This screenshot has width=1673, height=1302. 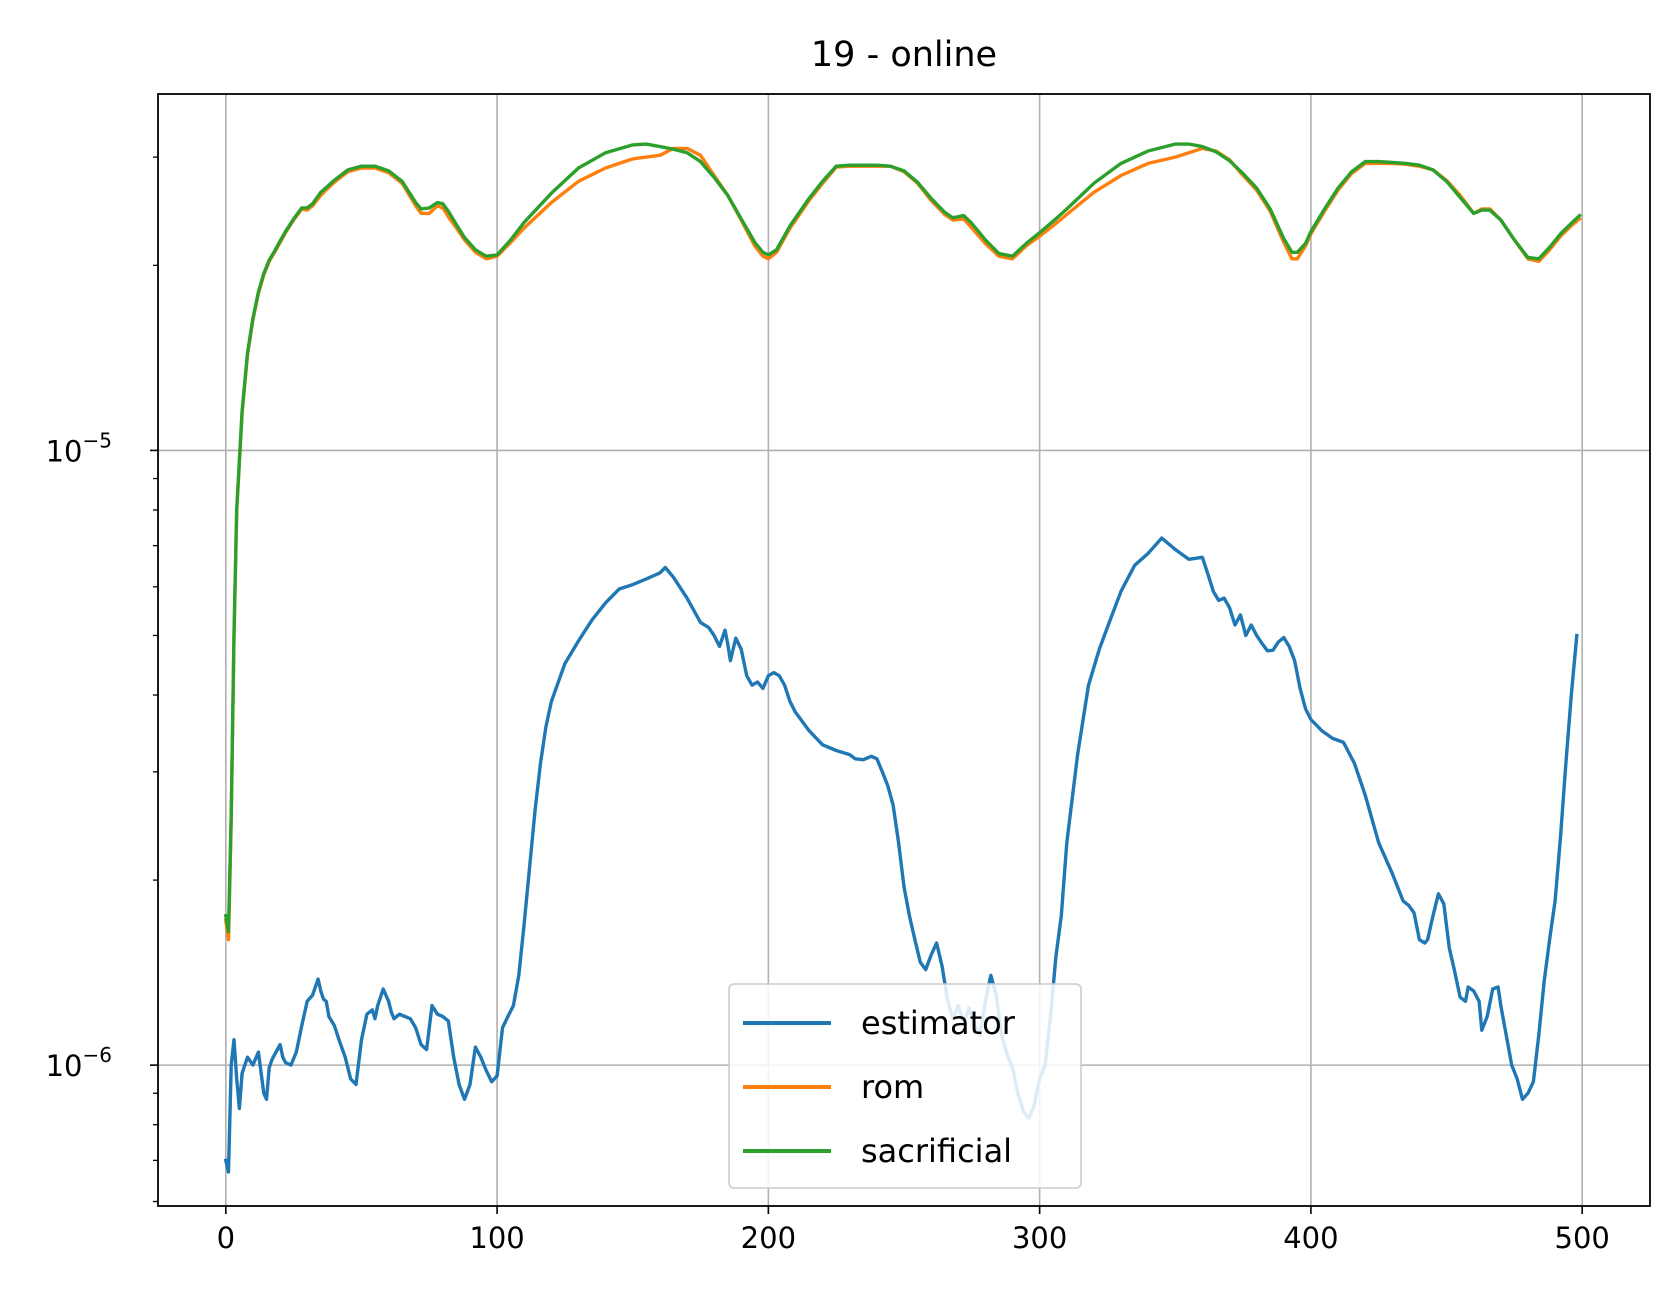 I want to click on legend-box, so click(x=905, y=1086).